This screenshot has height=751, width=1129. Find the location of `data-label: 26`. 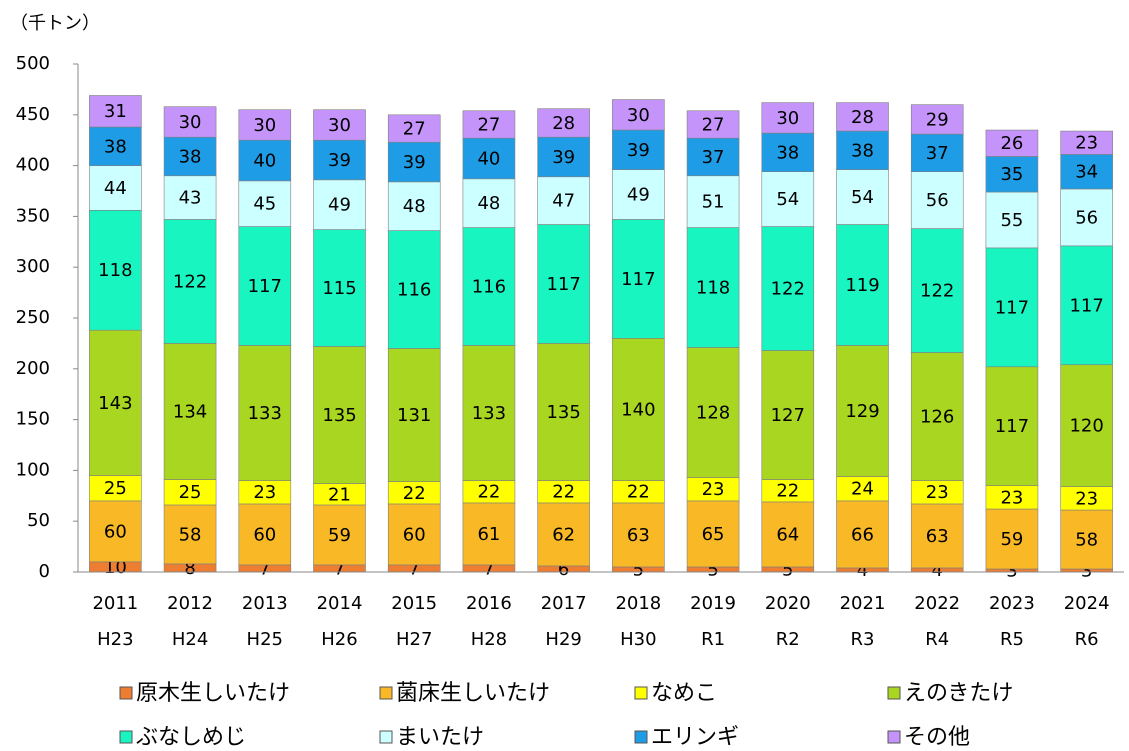

data-label: 26 is located at coordinates (1011, 143).